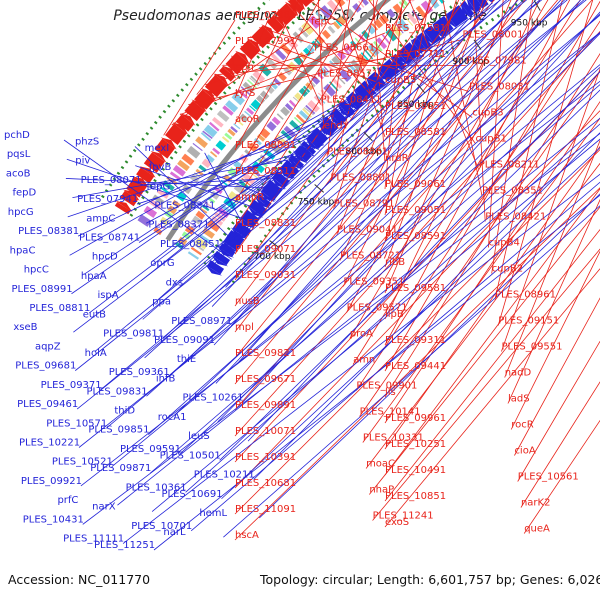  Describe the element at coordinates (519, 399) in the screenshot. I see `forward-gene-label: ladS` at that location.